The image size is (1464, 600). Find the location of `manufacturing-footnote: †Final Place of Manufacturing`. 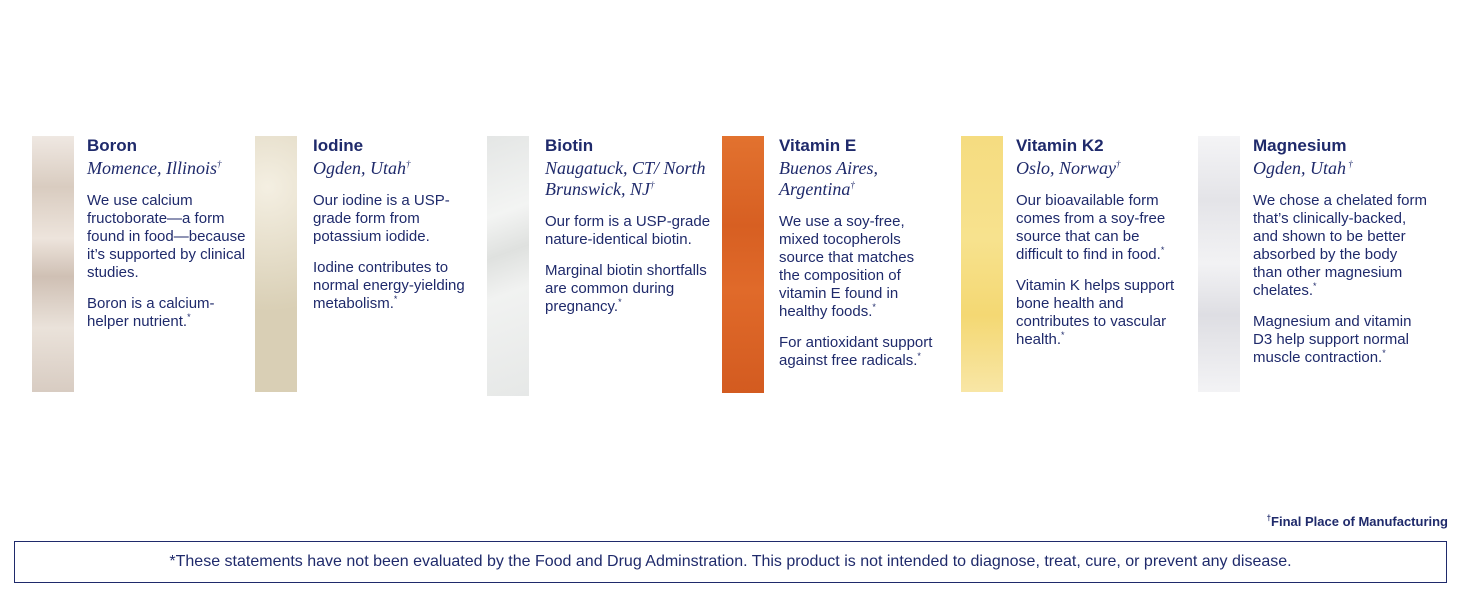

manufacturing-footnote: †Final Place of Manufacturing is located at coordinates (1357, 521).